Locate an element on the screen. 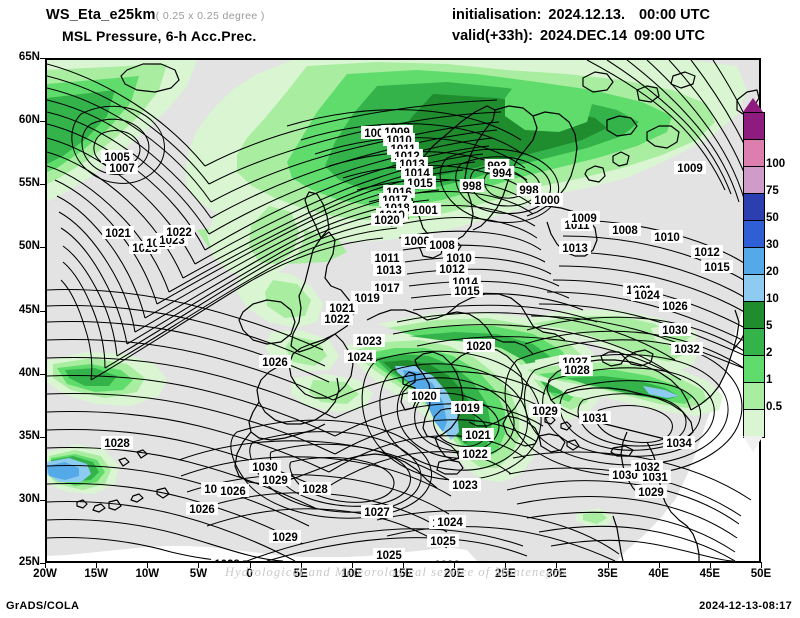 This screenshot has width=800, height=618. isobar-label: 1025 is located at coordinates (389, 555).